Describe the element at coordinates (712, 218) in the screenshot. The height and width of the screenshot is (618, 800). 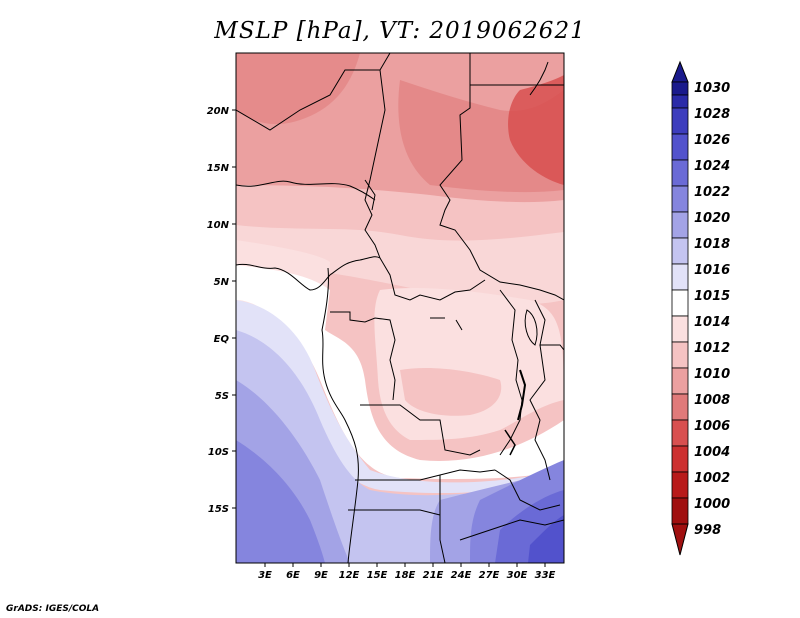
I see `colorbar-label: 1020` at that location.